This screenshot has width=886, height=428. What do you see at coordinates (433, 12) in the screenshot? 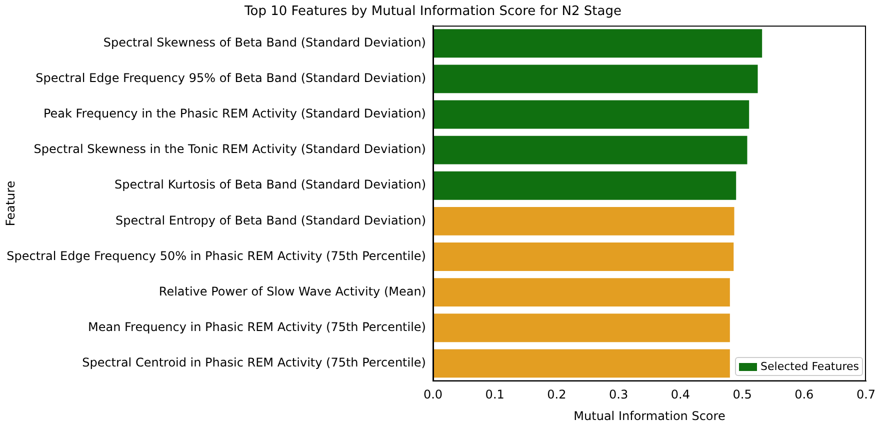
I see `chart-title: Top 10 Features by Mutual Information Score for N2 Stage` at bounding box center [433, 12].